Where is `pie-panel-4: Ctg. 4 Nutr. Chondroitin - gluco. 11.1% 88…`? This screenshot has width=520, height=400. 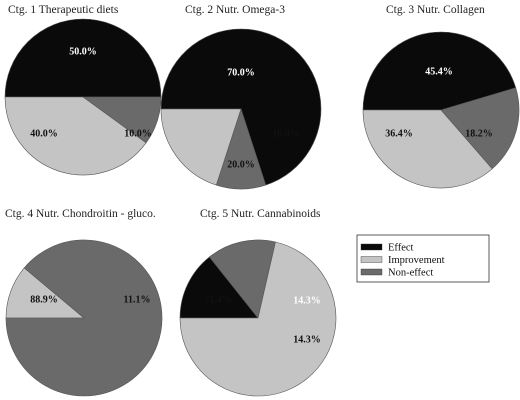
pie-panel-4: Ctg. 4 Nutr. Chondroitin - gluco. 11.1% 88… is located at coordinates (84, 302).